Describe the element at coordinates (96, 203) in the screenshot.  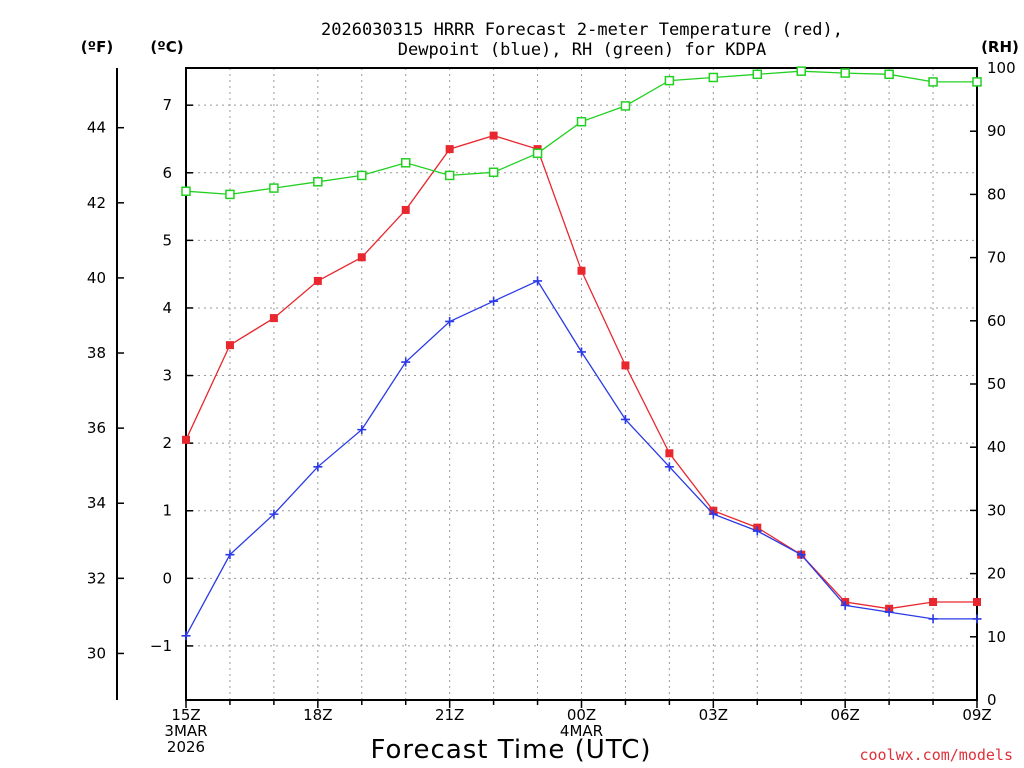
I see `fahrenheit-tick-label: 42` at that location.